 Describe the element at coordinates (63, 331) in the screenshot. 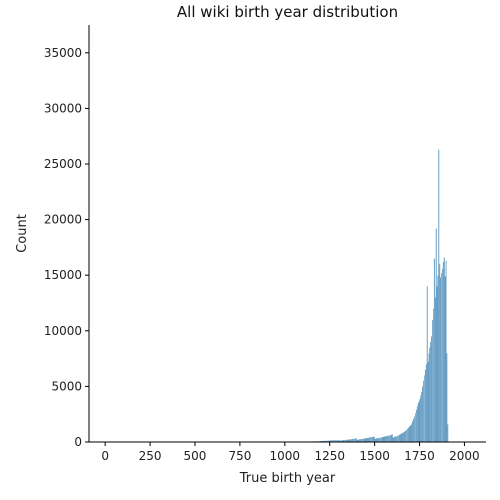

I see `y-tick-label: 10000` at that location.